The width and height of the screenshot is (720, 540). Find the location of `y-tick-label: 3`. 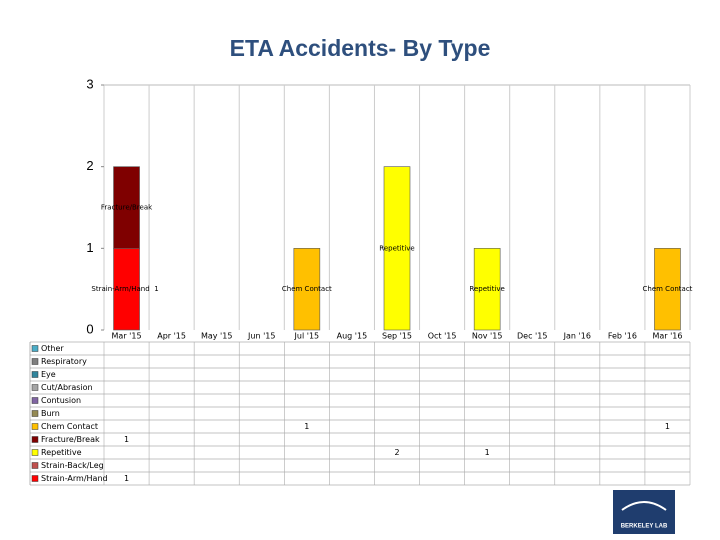

y-tick-label: 3 is located at coordinates (89, 83).